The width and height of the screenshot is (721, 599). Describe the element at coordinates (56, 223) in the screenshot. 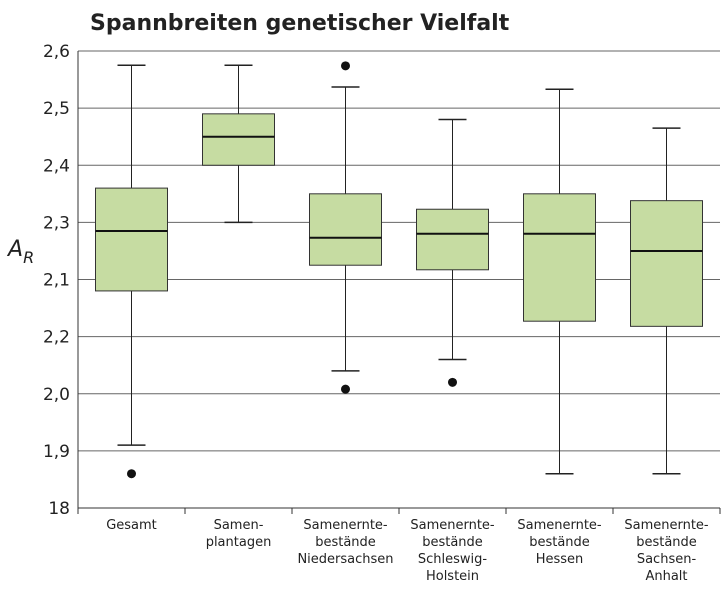

I see `y-tick-label: 2,3` at that location.